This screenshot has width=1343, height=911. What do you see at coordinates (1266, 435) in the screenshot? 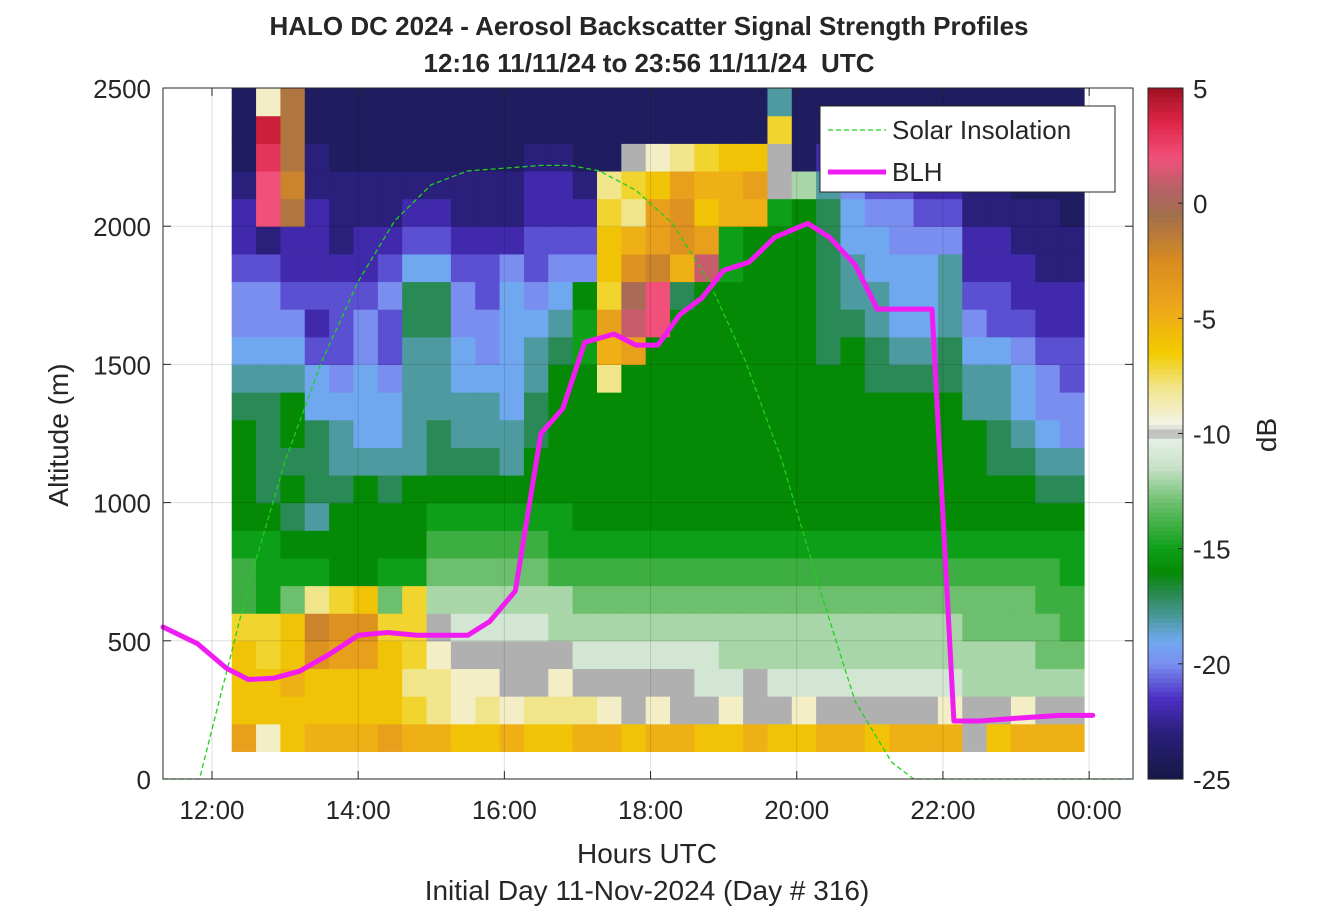
I see `colorbar-label: dB` at bounding box center [1266, 435].